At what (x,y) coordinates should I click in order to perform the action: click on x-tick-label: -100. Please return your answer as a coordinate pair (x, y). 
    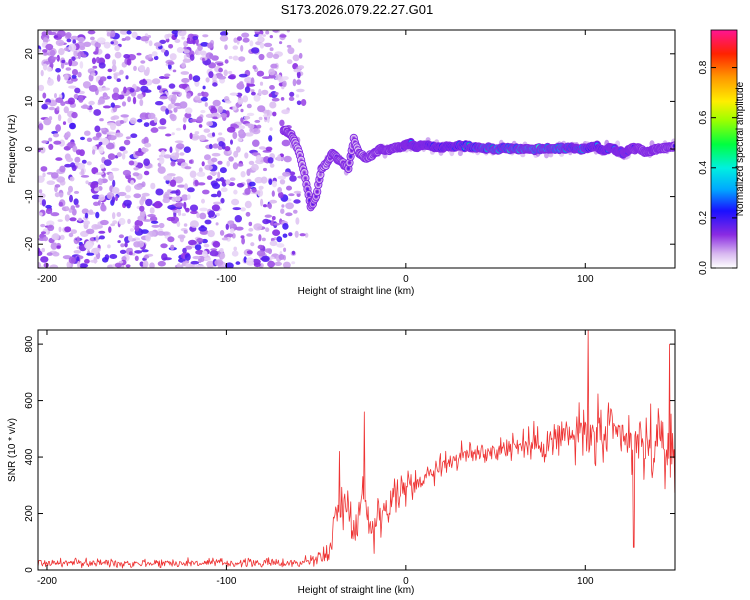
    Looking at the image, I should click on (226, 279).